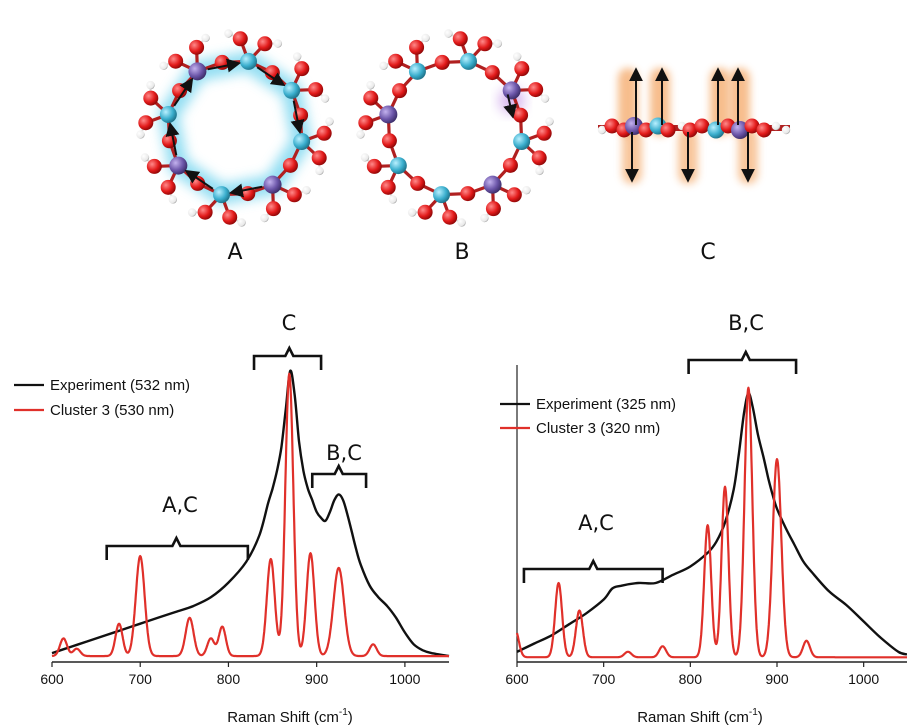 This screenshot has height=728, width=907. Describe the element at coordinates (606, 404) in the screenshot. I see `legend-label-experiment-325: Experiment (325 nm)` at that location.